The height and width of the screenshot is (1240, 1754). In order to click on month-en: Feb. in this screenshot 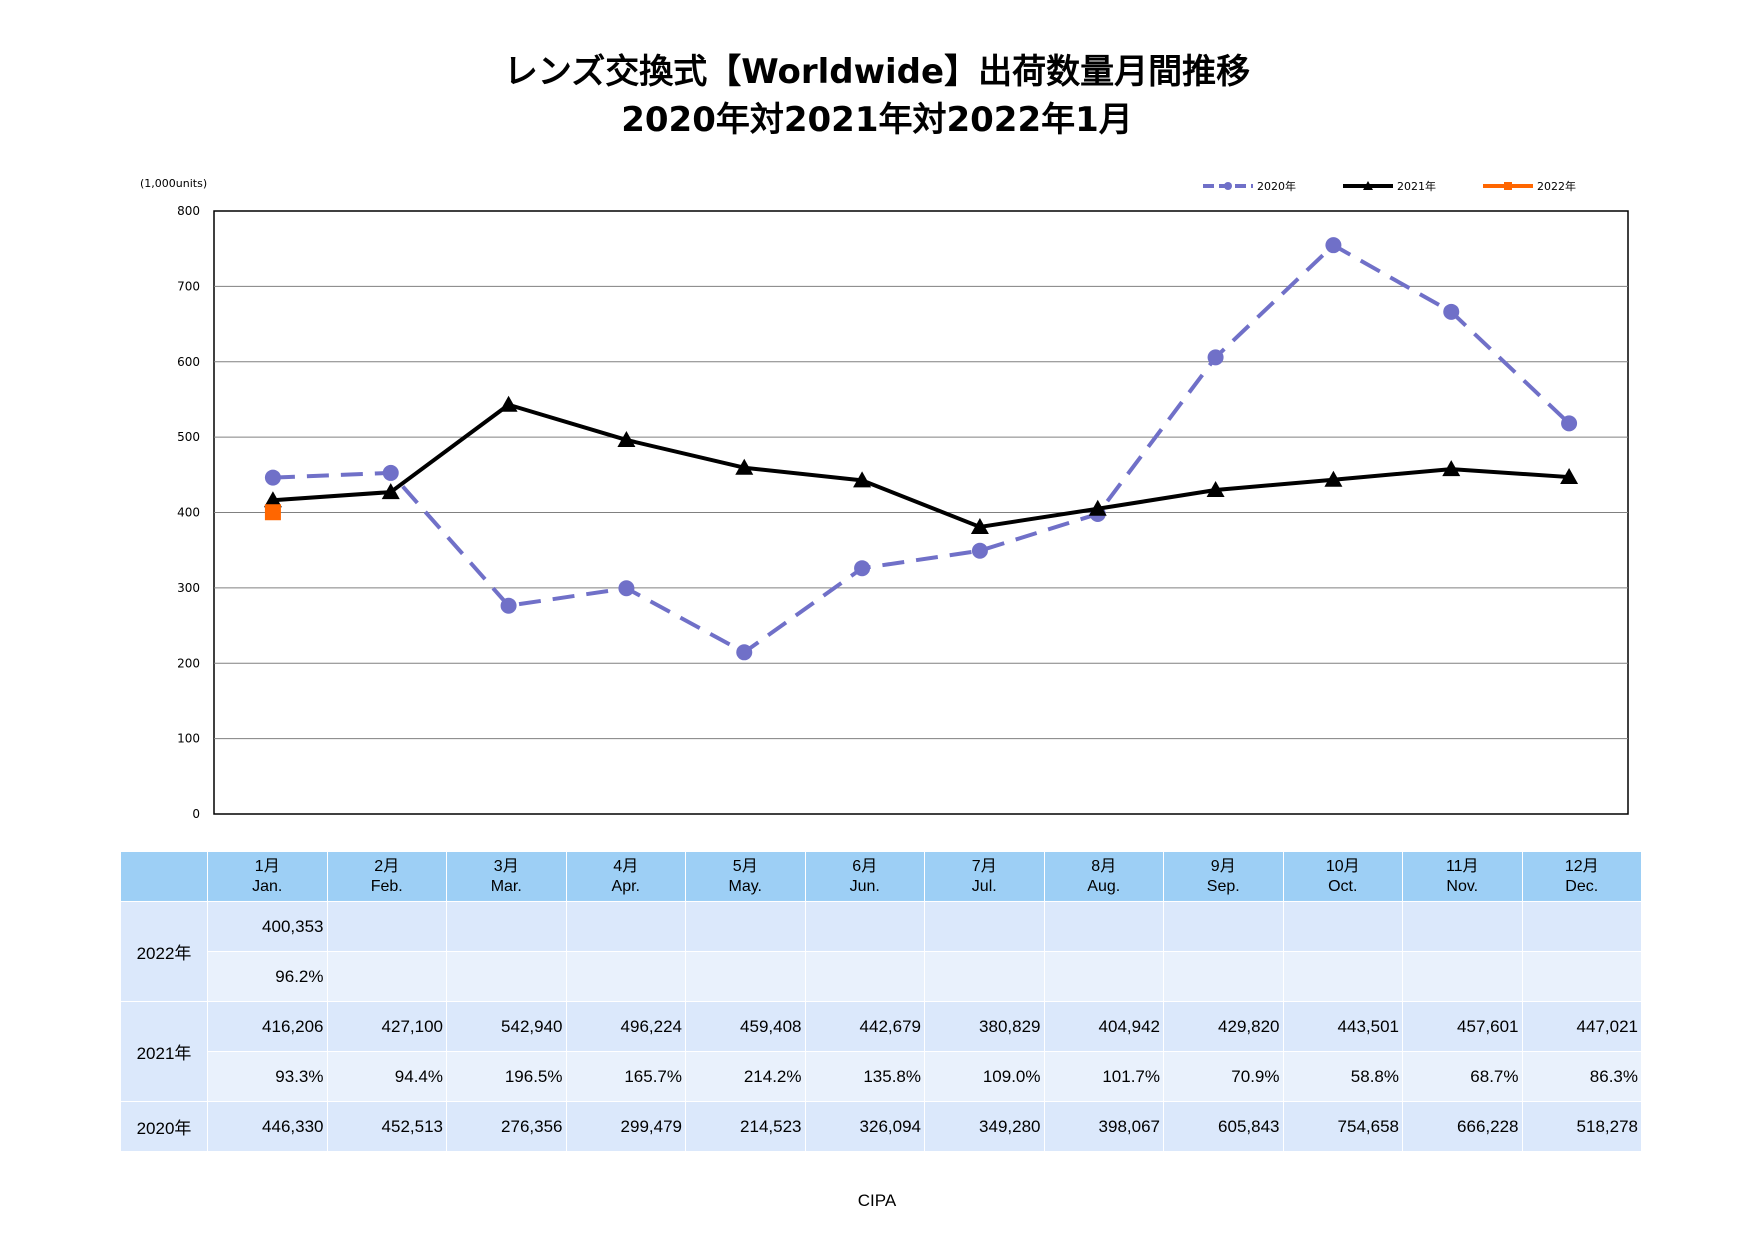, I will do `click(386, 886)`.